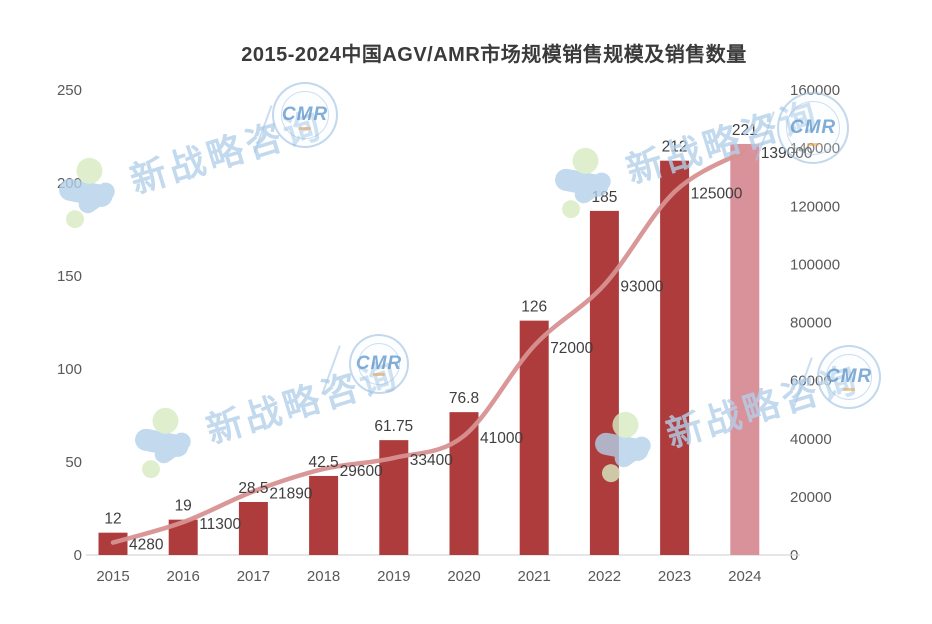  I want to click on y-axis-right-tick-label: 60000, so click(811, 381).